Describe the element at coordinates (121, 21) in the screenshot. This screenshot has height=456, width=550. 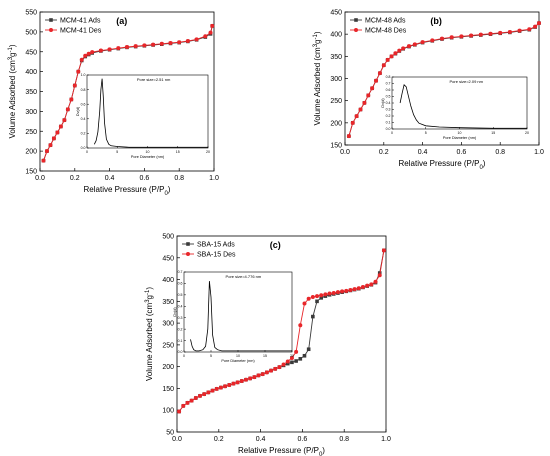
I see `panel-label: (a)` at that location.